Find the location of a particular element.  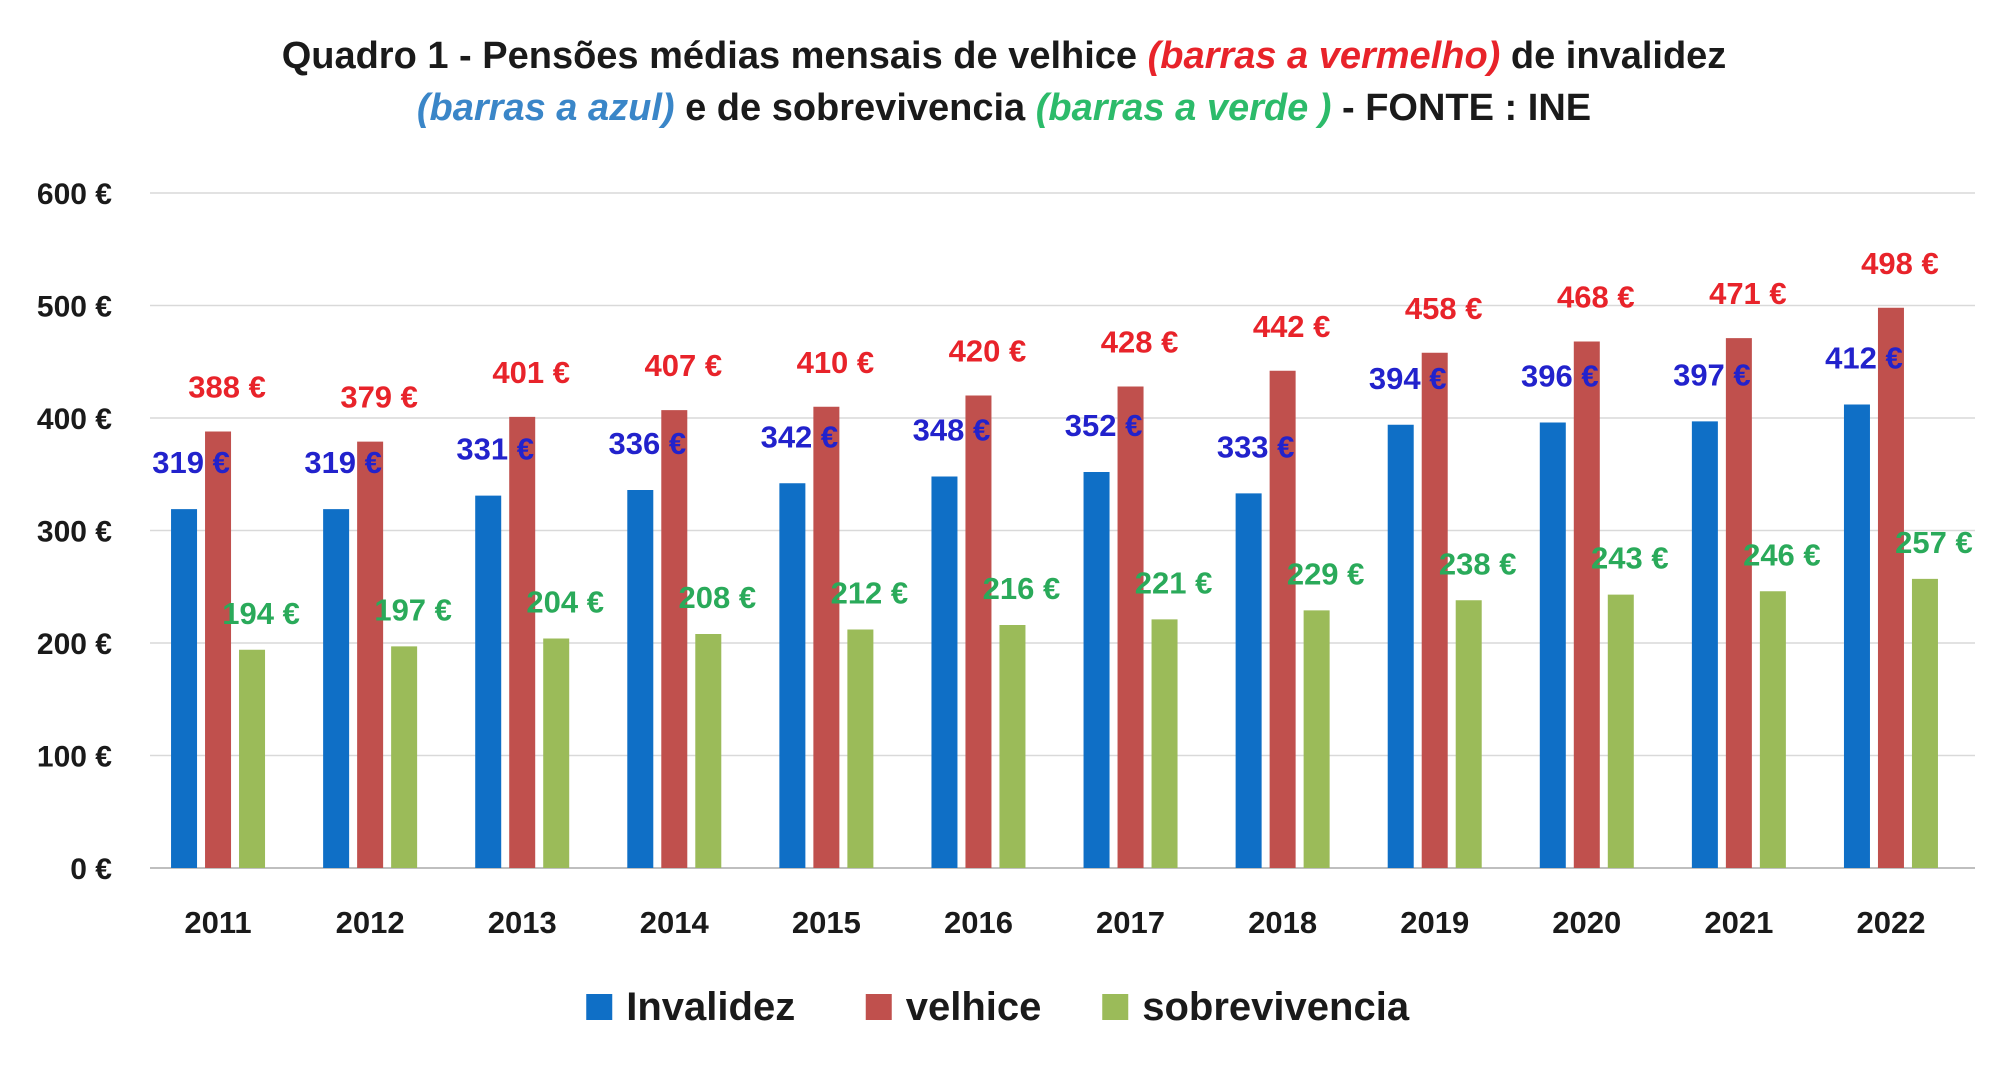

title-line2-part4: - FONTE : INE is located at coordinates (1461, 108).